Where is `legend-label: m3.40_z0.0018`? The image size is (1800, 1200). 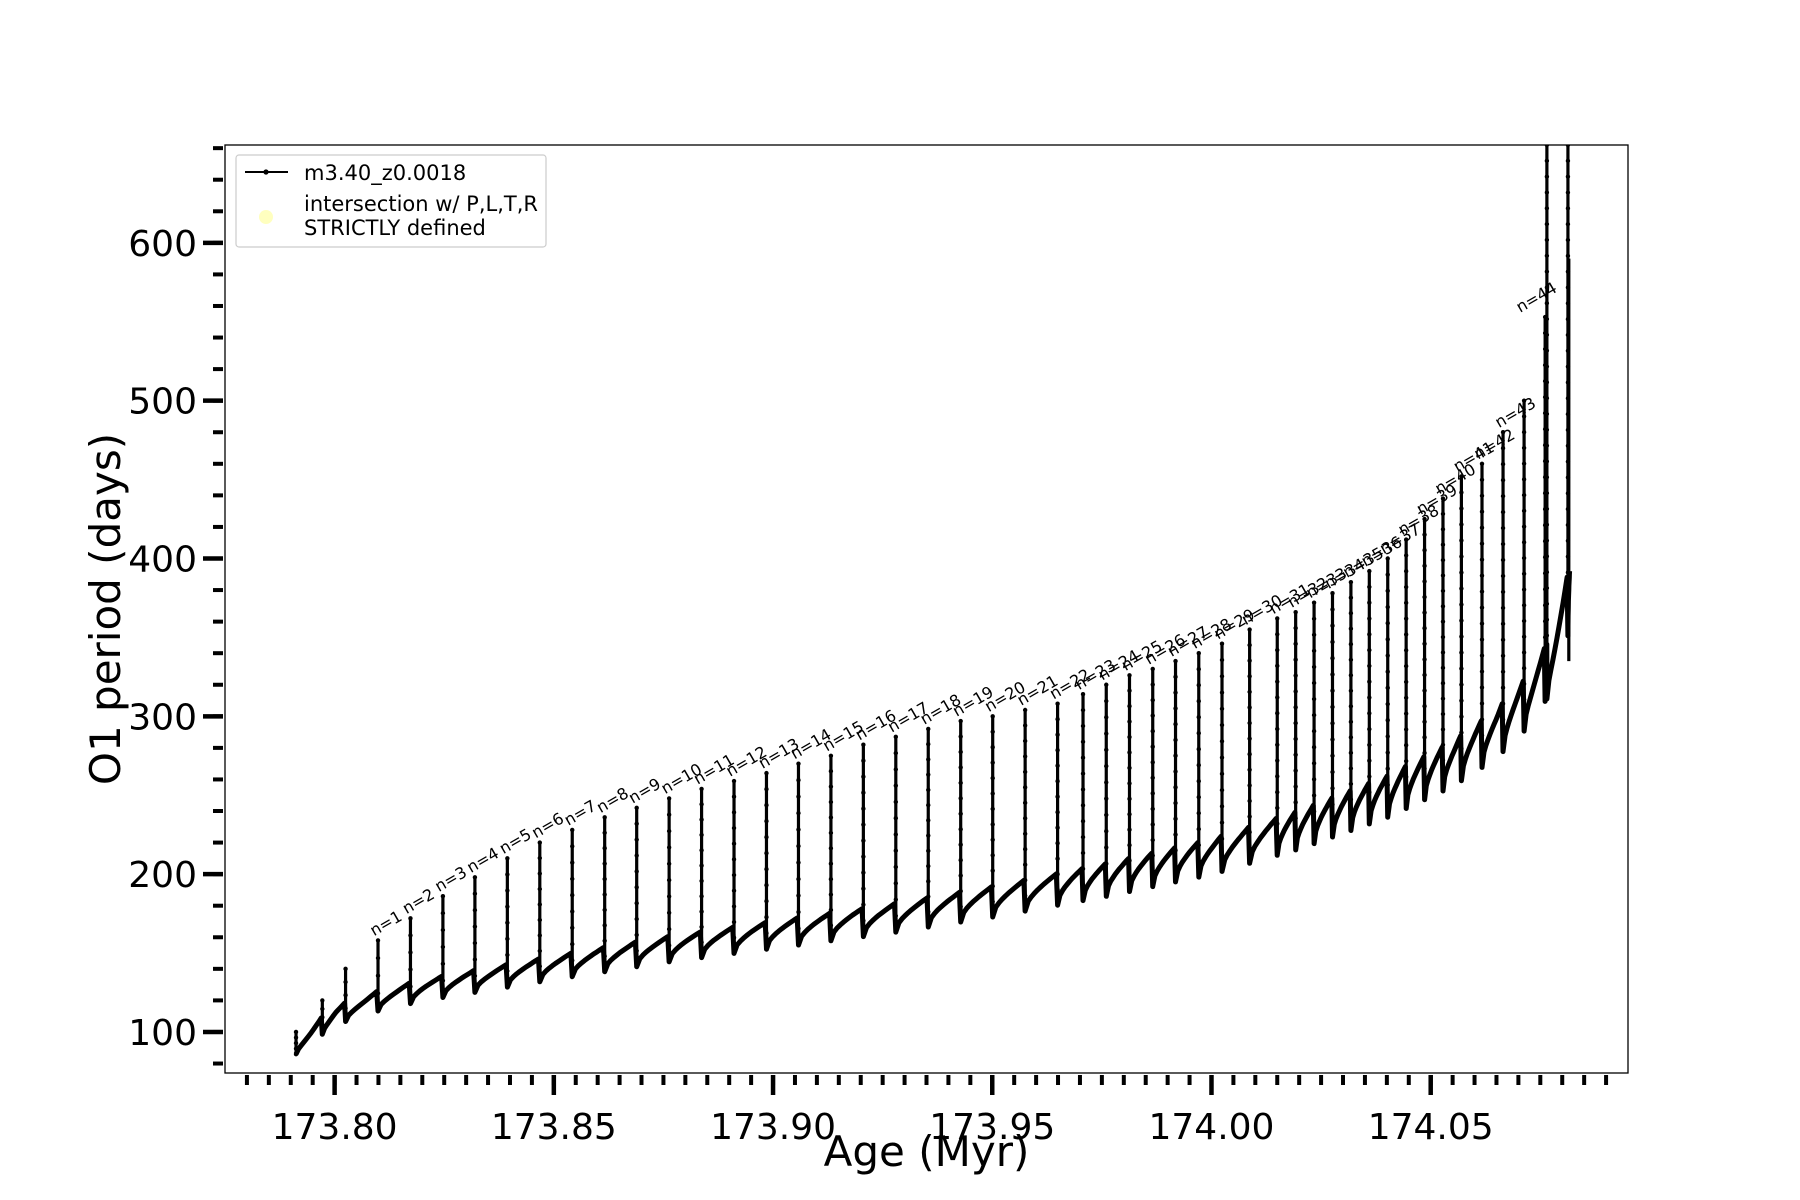
legend-label: m3.40_z0.0018 is located at coordinates (385, 173).